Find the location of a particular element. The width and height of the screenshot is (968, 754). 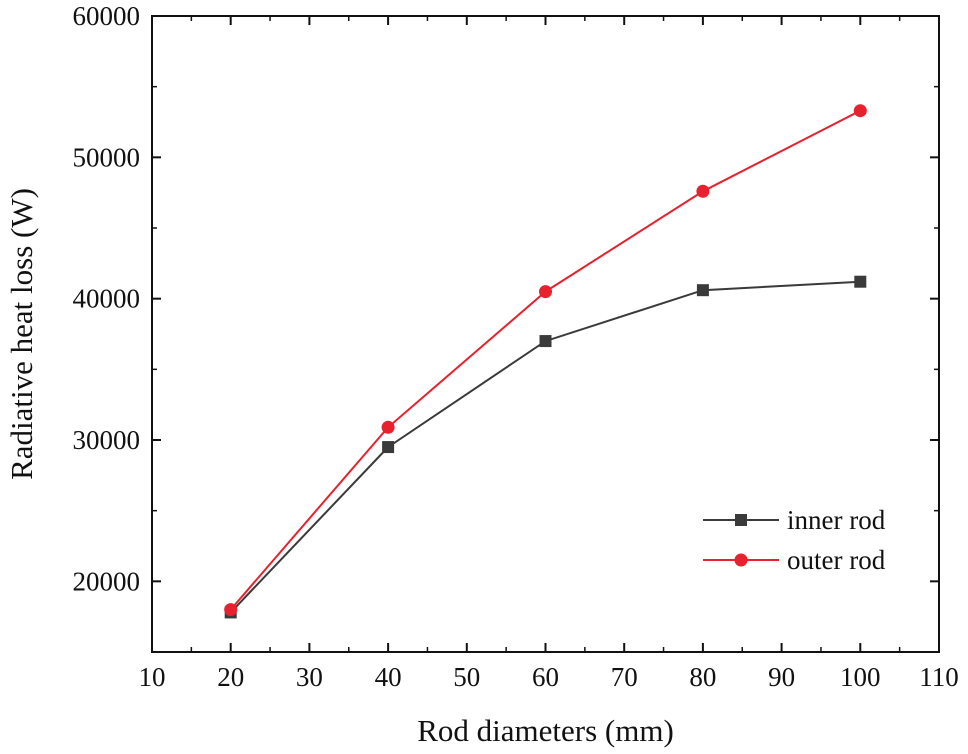

x-tick-label: 80 is located at coordinates (702, 677).